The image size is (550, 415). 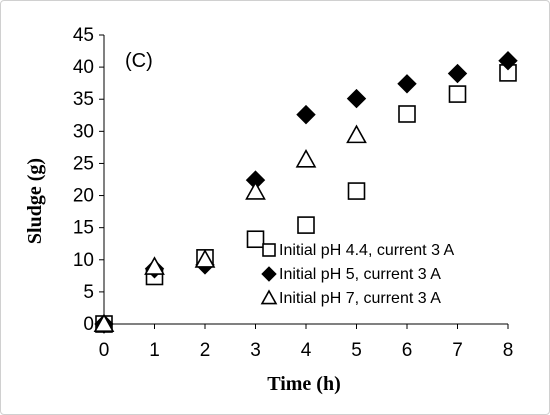 I want to click on x-tick-label: 7, so click(x=457, y=350).